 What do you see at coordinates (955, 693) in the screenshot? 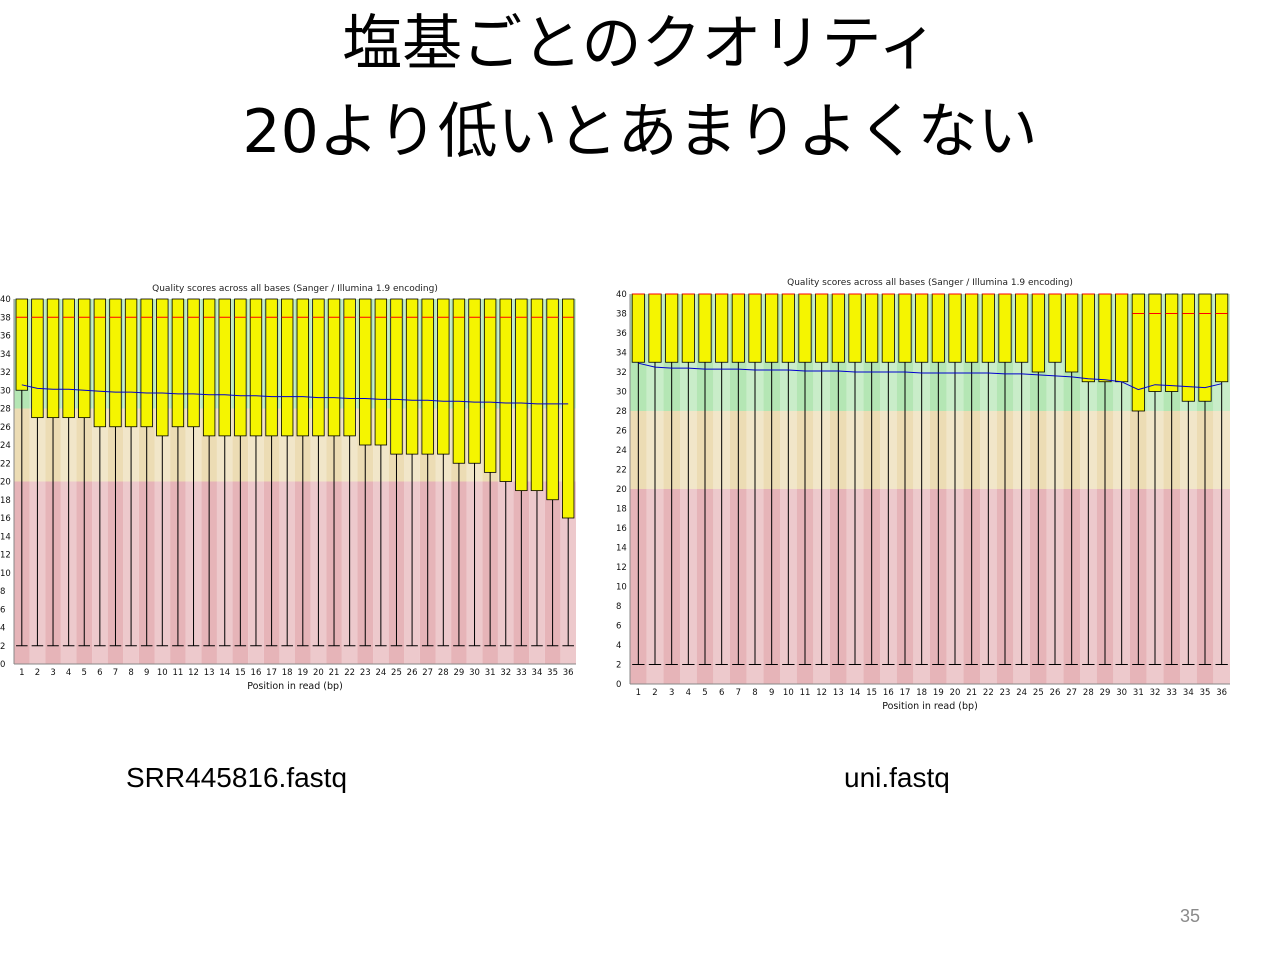
I see `x-tick-label: 20` at bounding box center [955, 693].